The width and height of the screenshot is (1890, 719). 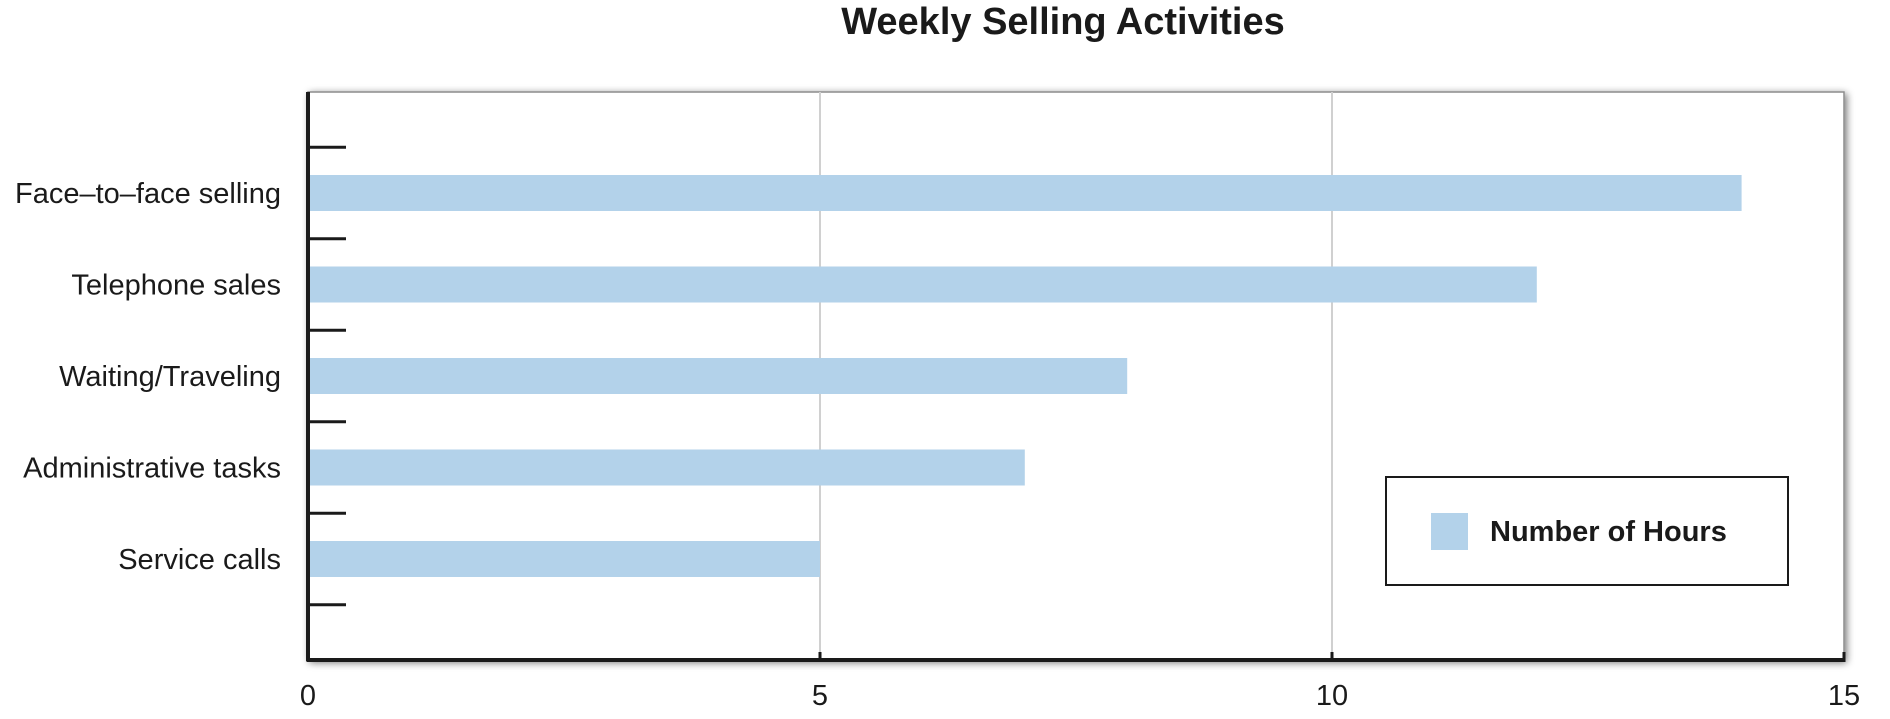 I want to click on x-tick-label: 10, so click(x=1332, y=696).